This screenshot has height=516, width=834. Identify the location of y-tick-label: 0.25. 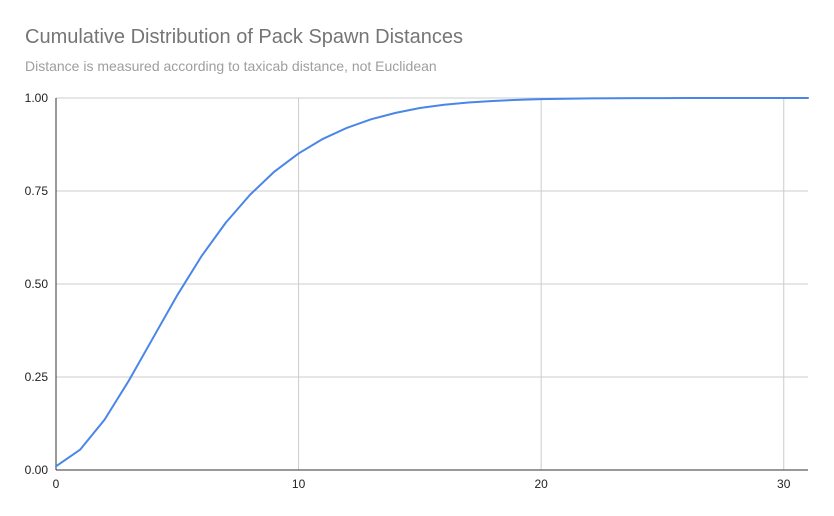
(37, 377).